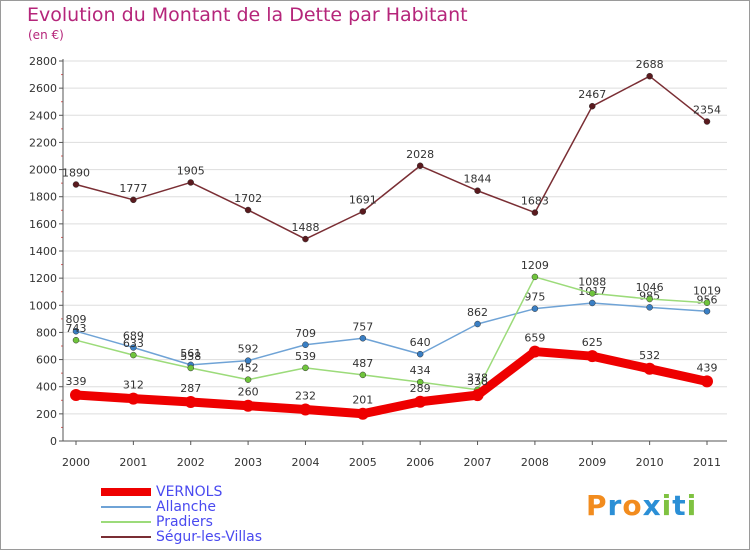 This screenshot has height=550, width=750. I want to click on data-label: 1777, so click(133, 188).